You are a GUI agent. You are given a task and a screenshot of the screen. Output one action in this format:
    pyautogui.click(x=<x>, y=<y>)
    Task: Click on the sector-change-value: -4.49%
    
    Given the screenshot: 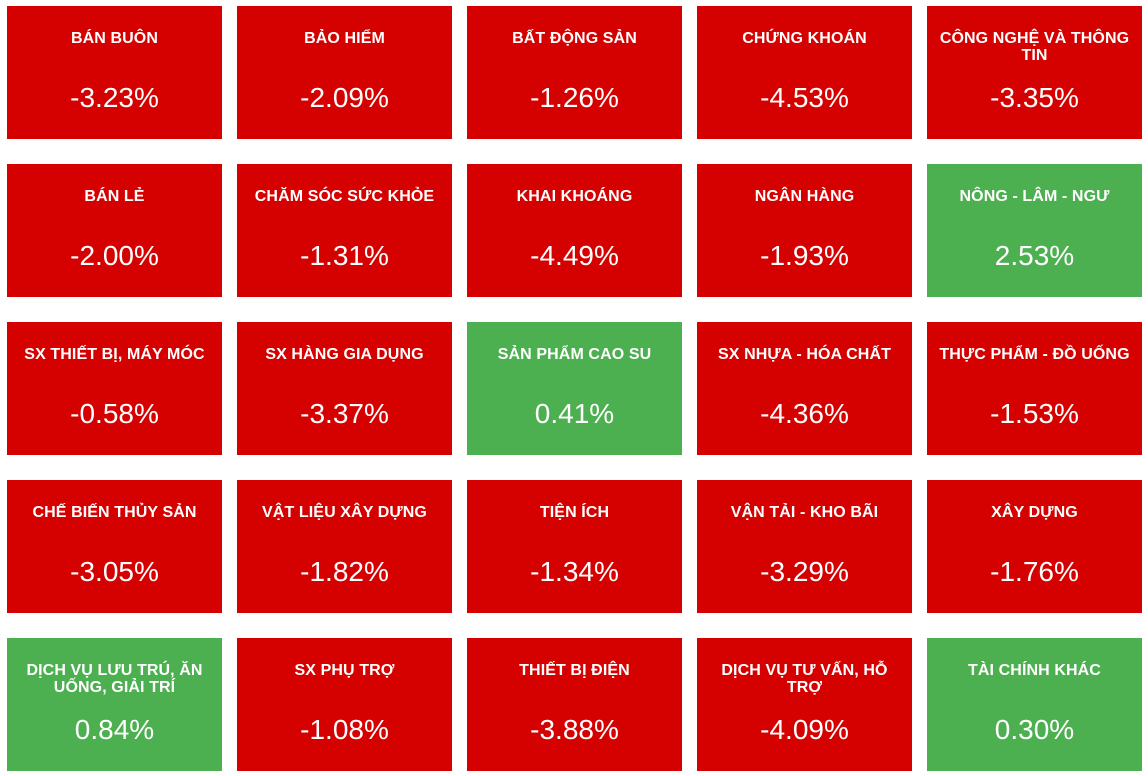 What is the action you would take?
    pyautogui.click(x=574, y=255)
    